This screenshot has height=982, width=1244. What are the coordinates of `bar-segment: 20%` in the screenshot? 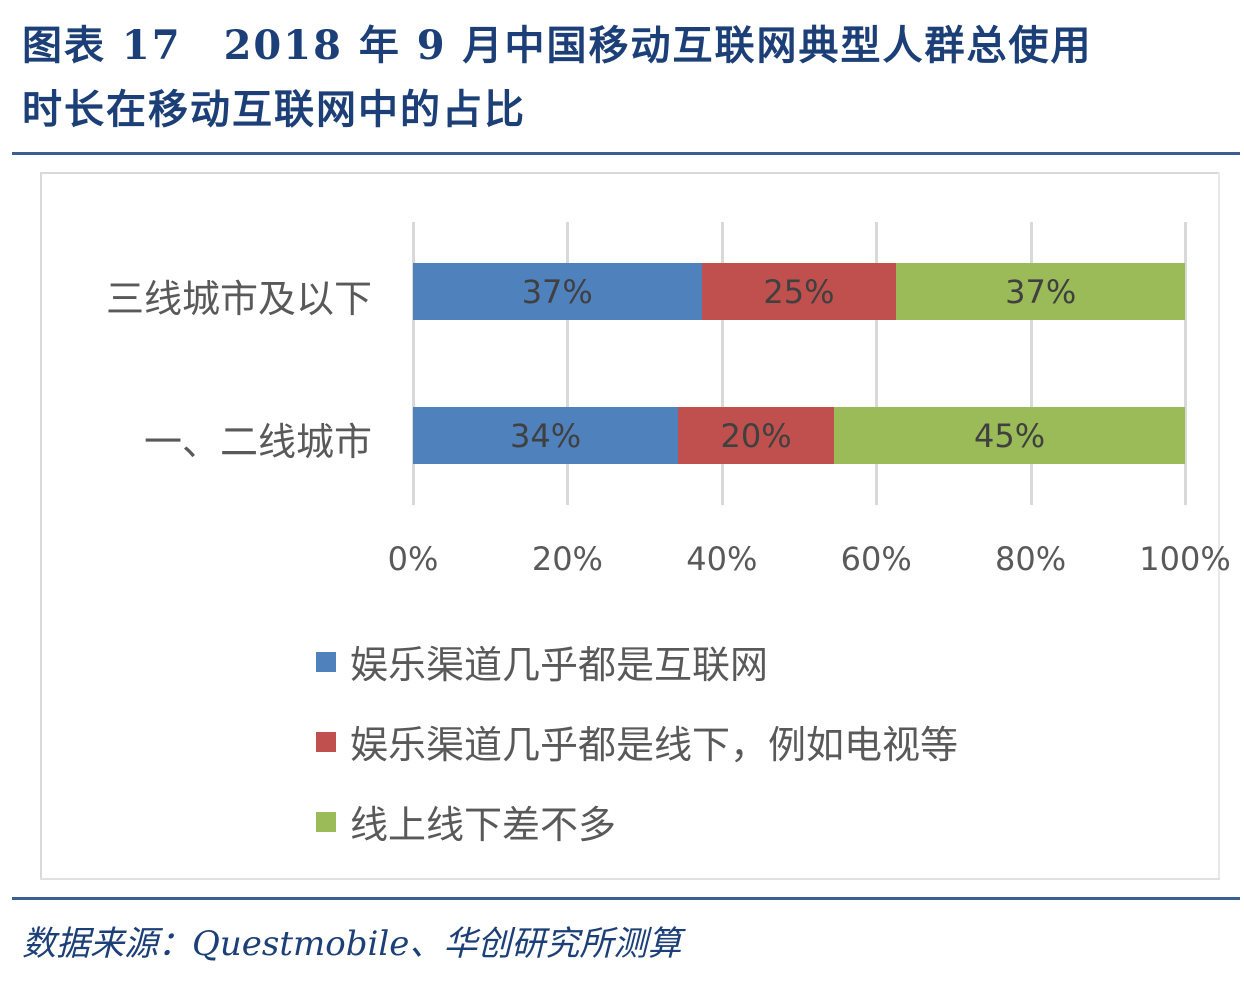 It's located at (756, 435).